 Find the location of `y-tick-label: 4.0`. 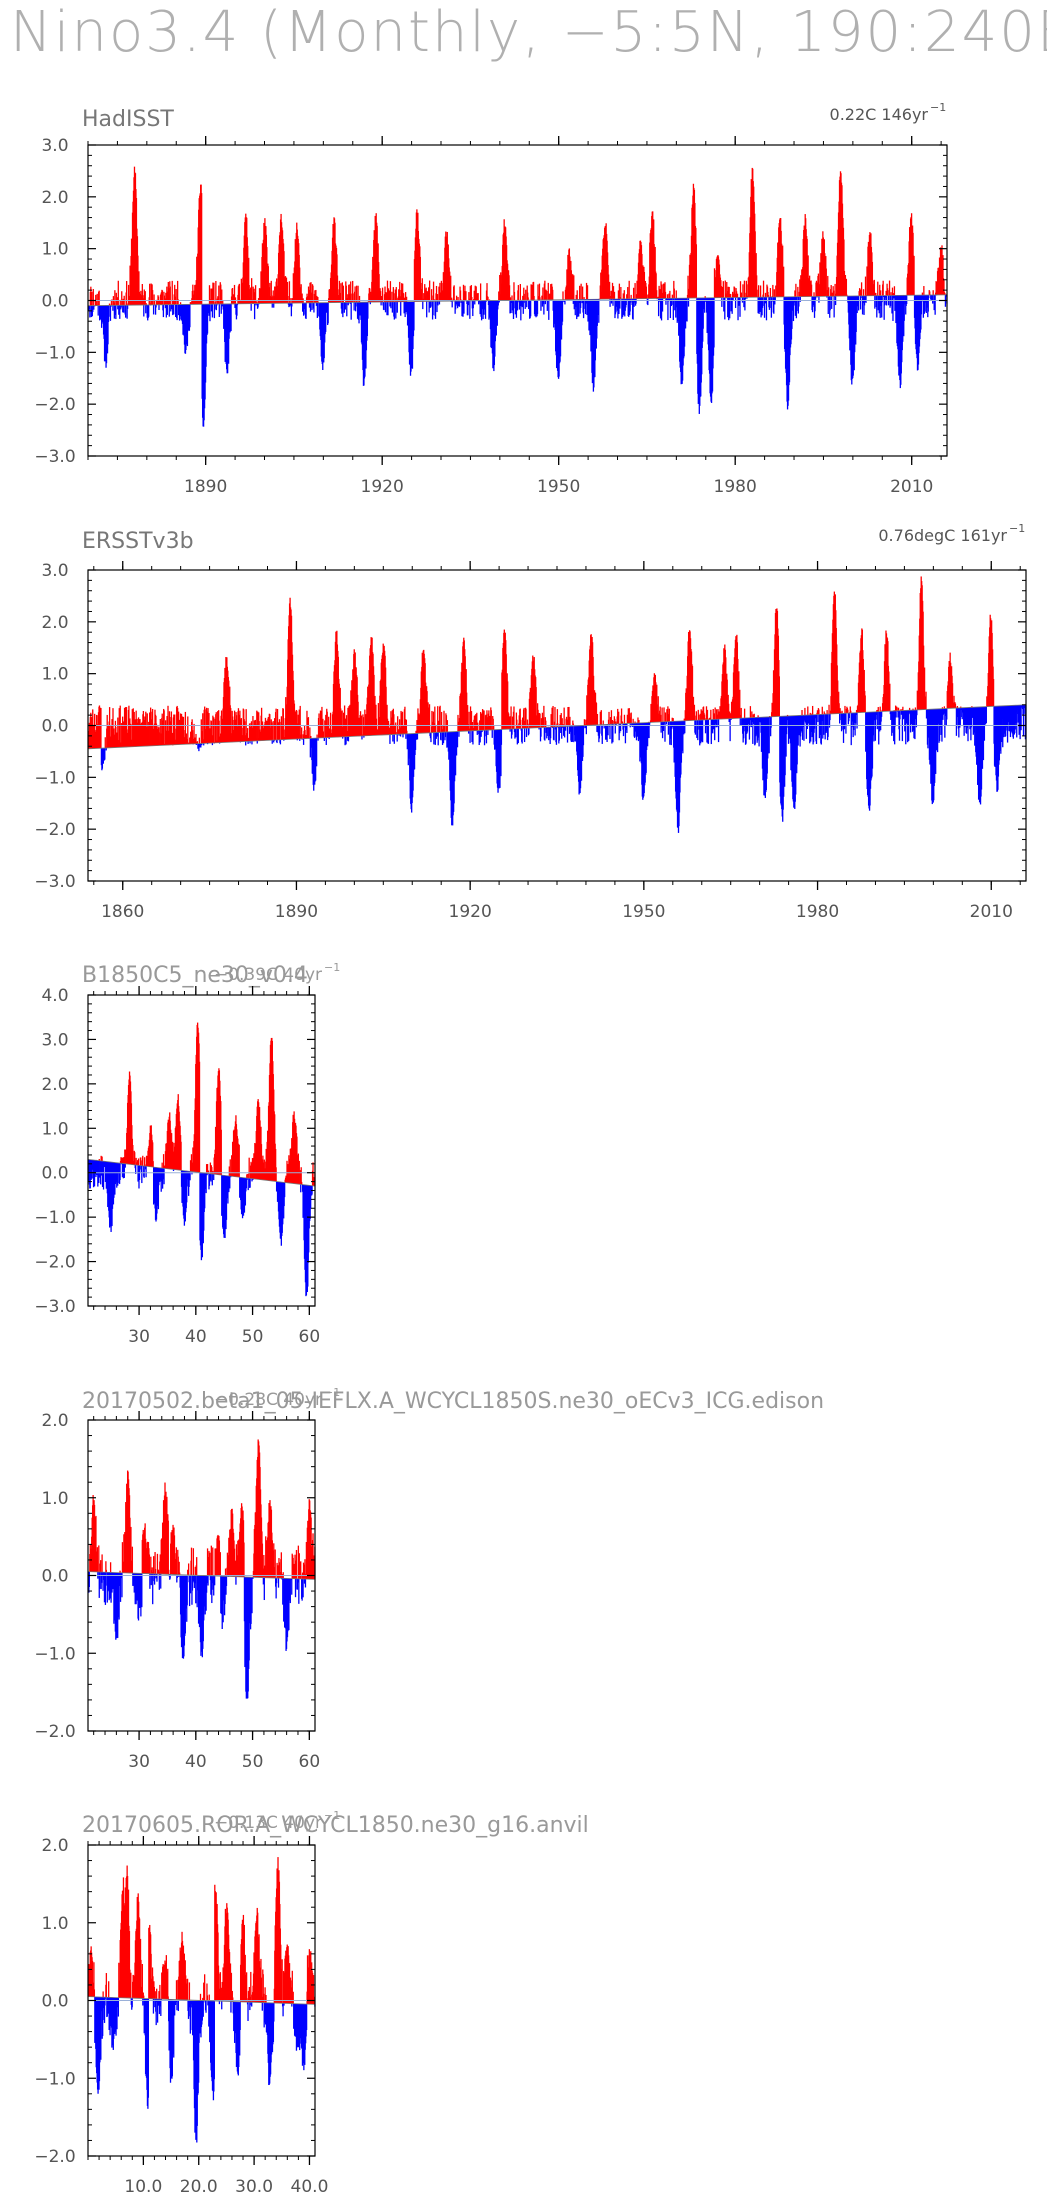

y-tick-label: 4.0 is located at coordinates (54, 996).